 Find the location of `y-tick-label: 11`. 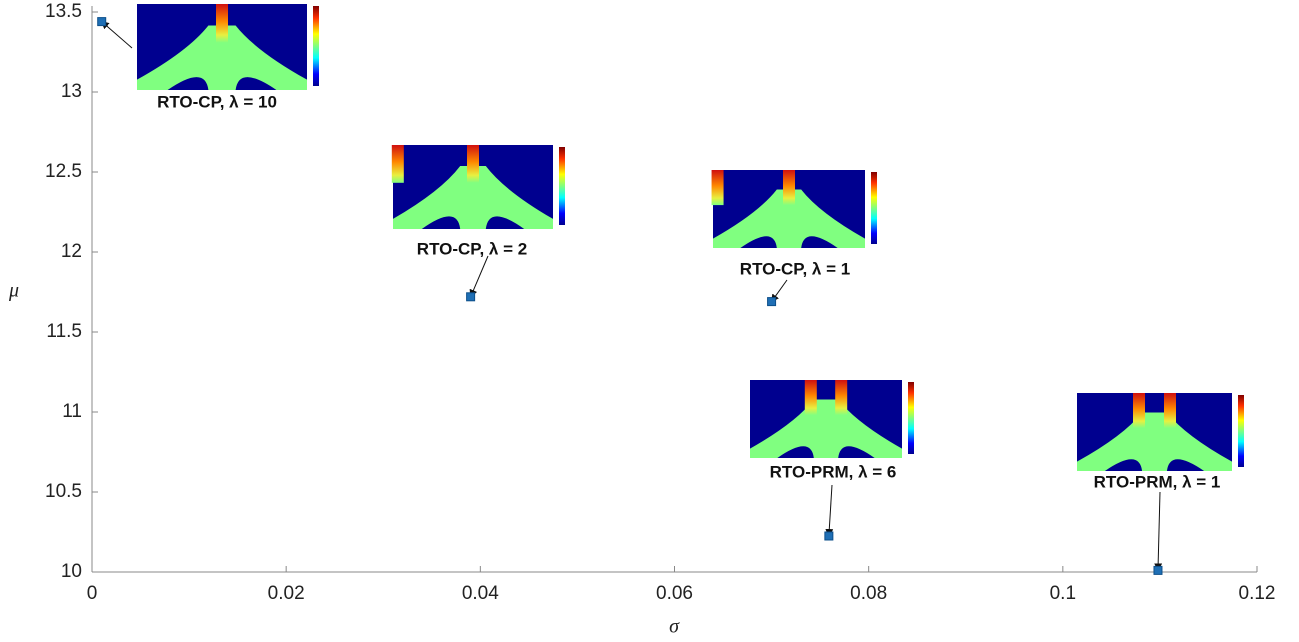

y-tick-label: 11 is located at coordinates (72, 411).